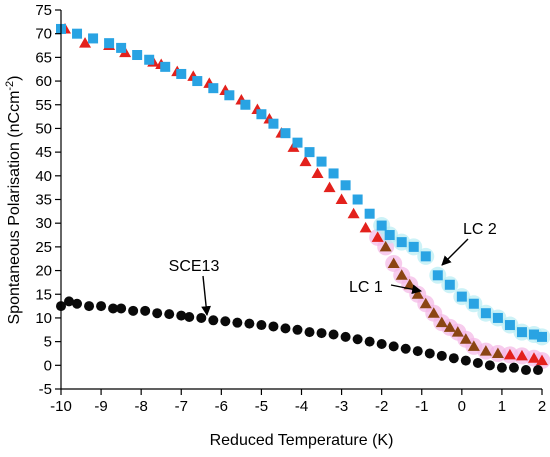 This screenshot has width=550, height=457. What do you see at coordinates (43, 57) in the screenshot?
I see `y-tick-label: 65` at bounding box center [43, 57].